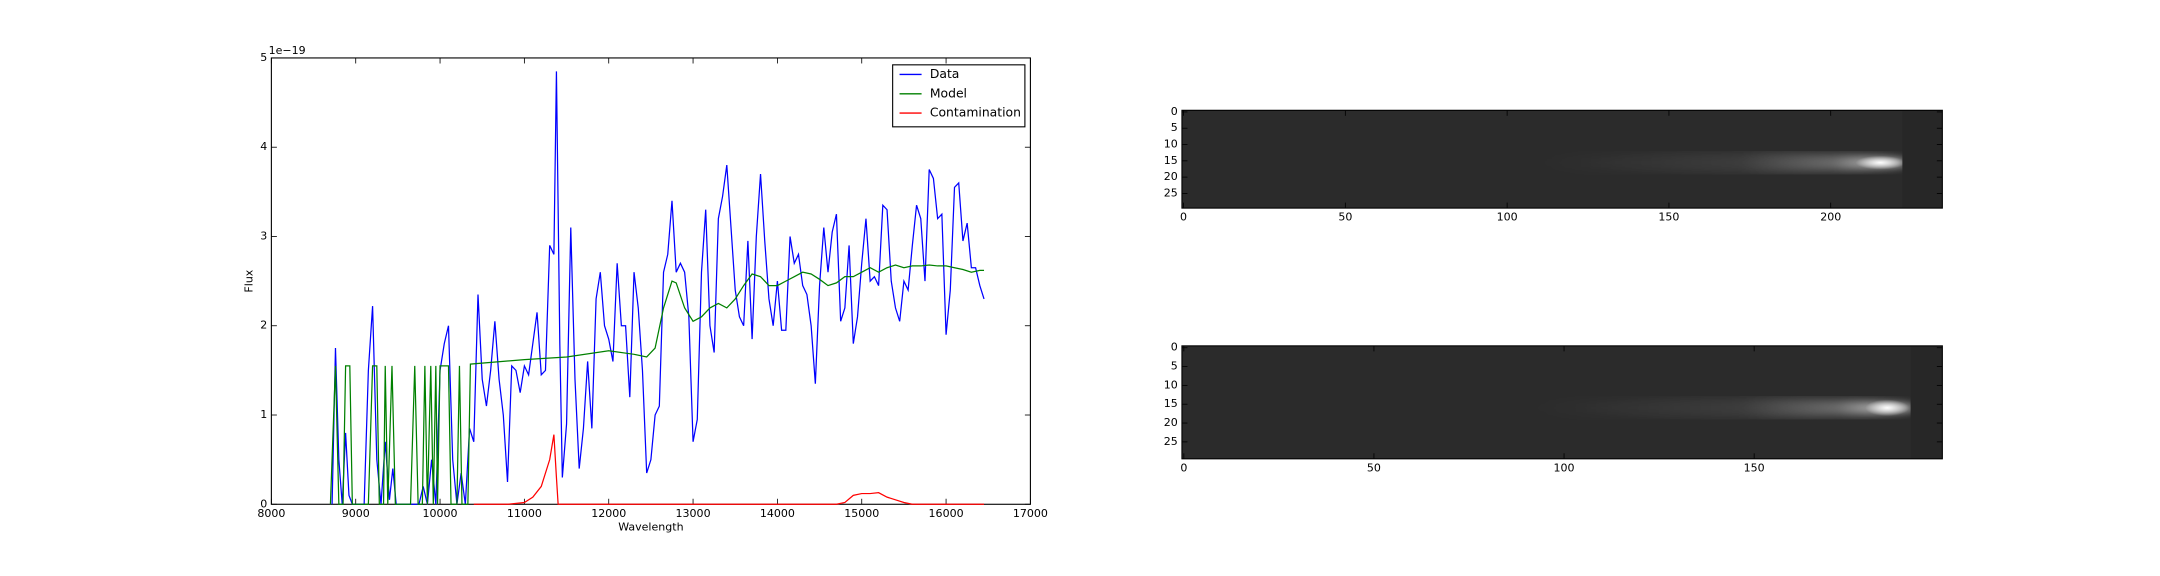 This screenshot has width=2160, height=576. What do you see at coordinates (440, 513) in the screenshot?
I see `x-tick-label: 10000` at bounding box center [440, 513].